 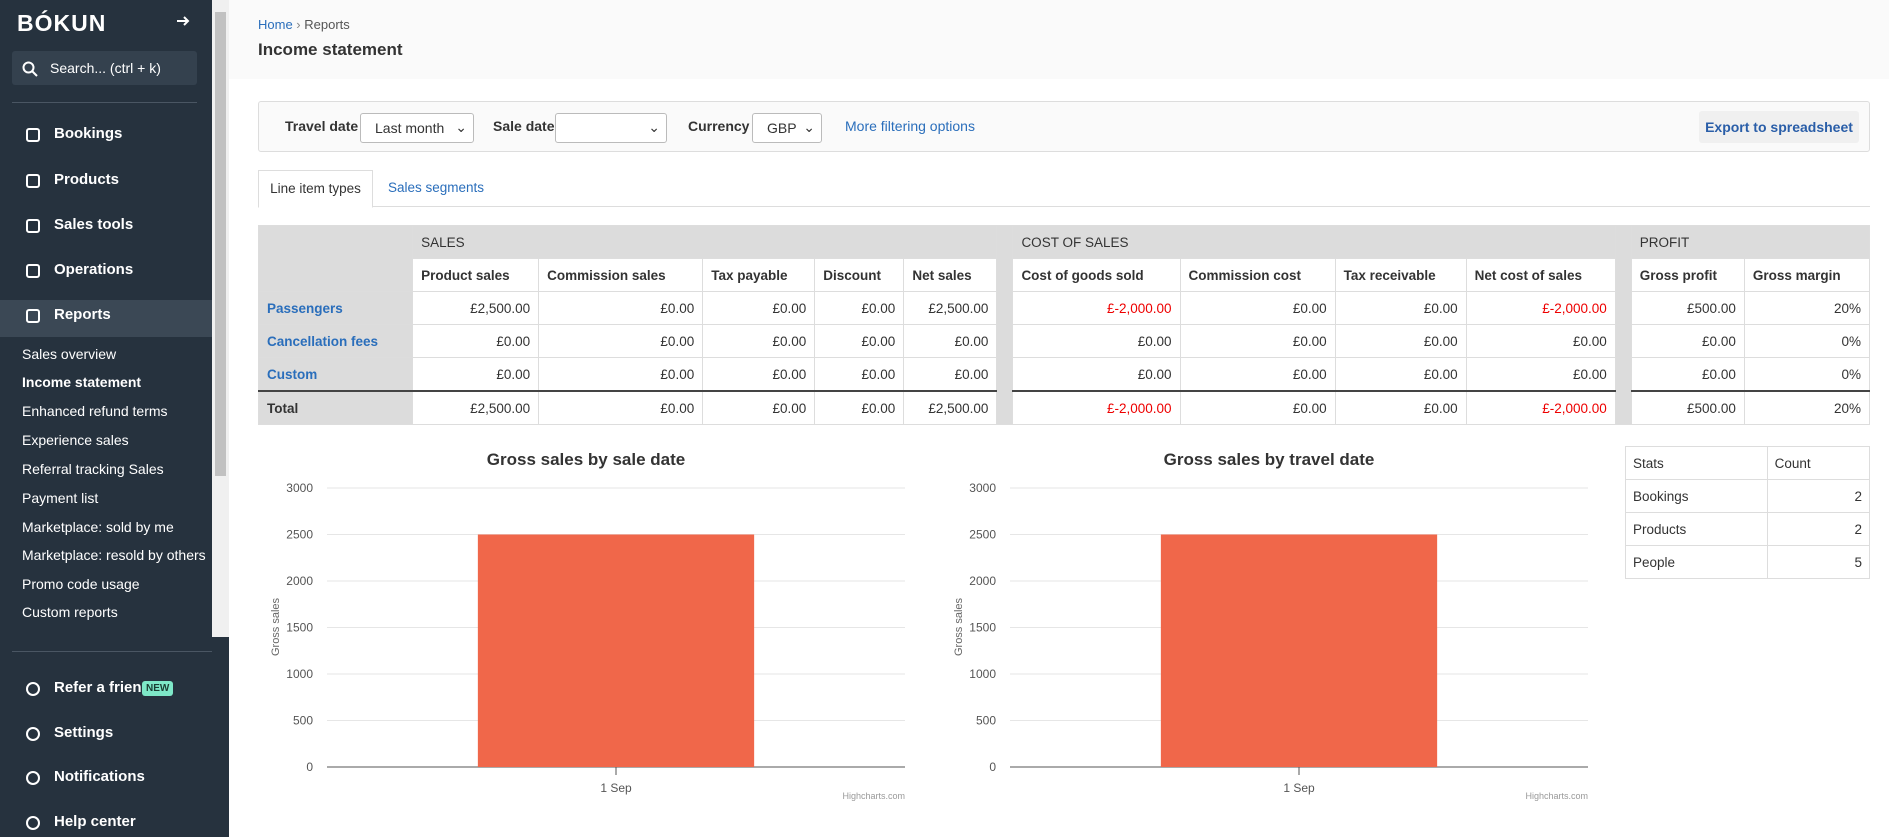 I want to click on stats-table: Stats Count Bookings 2 Products 2 People 5, so click(x=1748, y=512).